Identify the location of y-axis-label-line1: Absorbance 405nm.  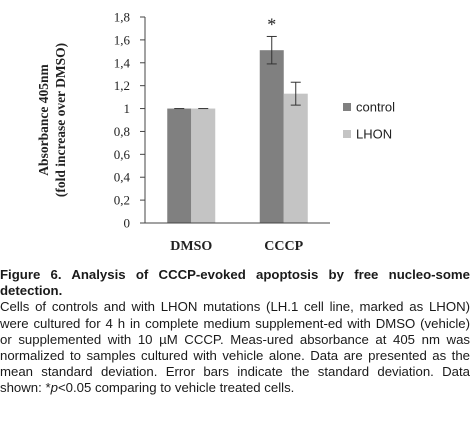
(43, 120).